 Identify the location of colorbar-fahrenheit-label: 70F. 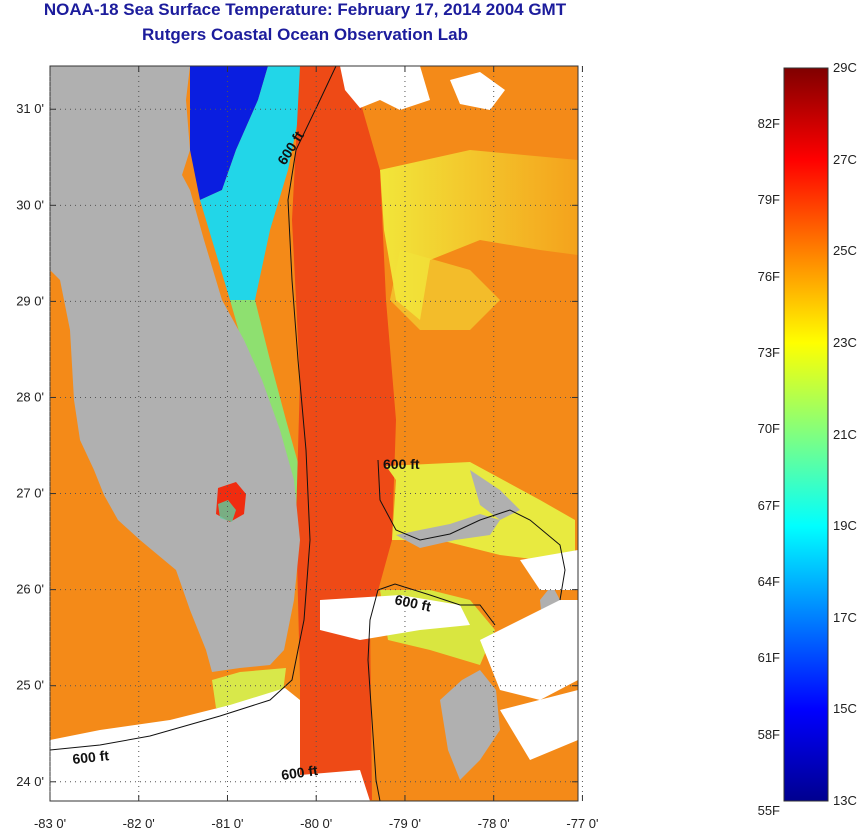
(768, 429).